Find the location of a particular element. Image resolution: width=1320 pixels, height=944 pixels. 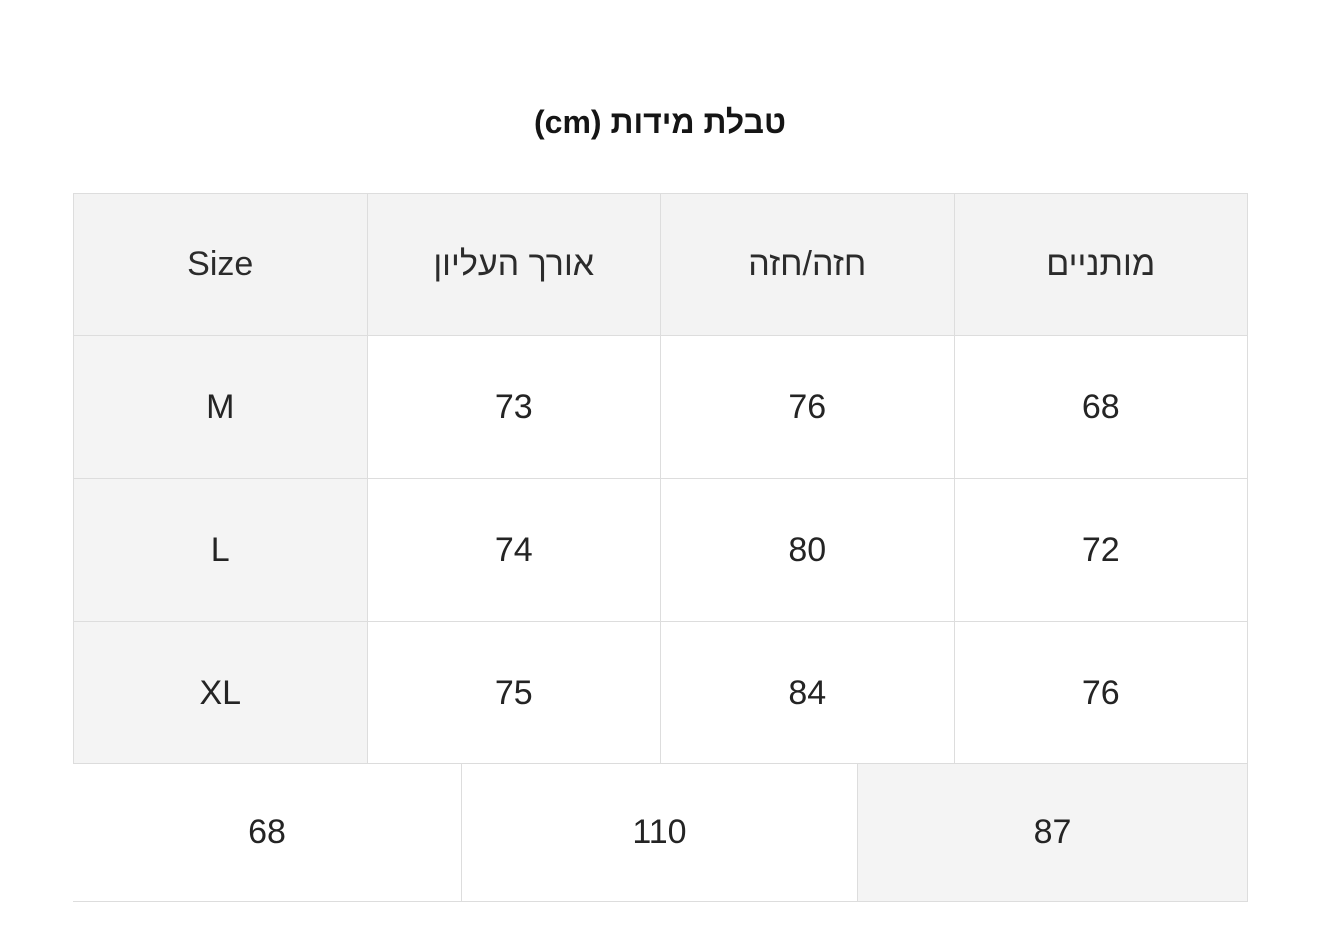

table-row: 68 76 73 M is located at coordinates (660, 407).